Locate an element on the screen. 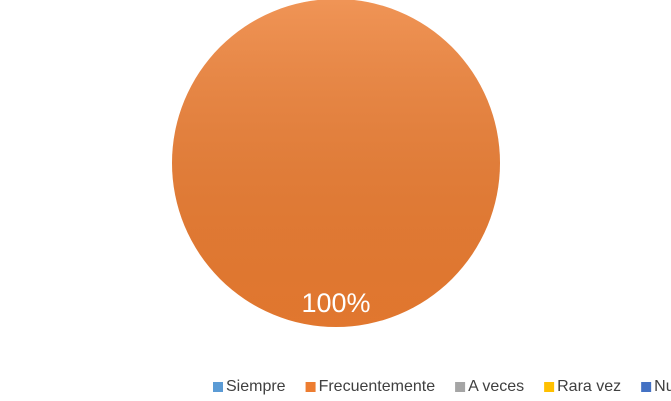 The width and height of the screenshot is (671, 401). legend-label: Siempre is located at coordinates (256, 386).